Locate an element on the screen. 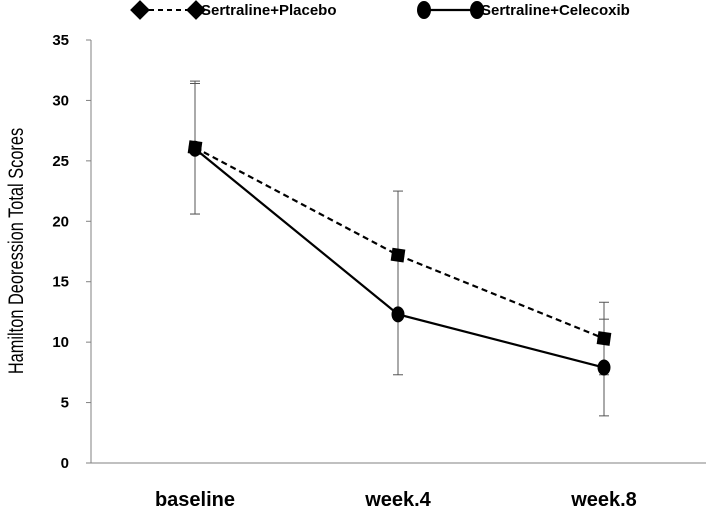 This screenshot has height=509, width=706. legend-label-celecoxib: Sertraline+Celecoxib is located at coordinates (555, 10).